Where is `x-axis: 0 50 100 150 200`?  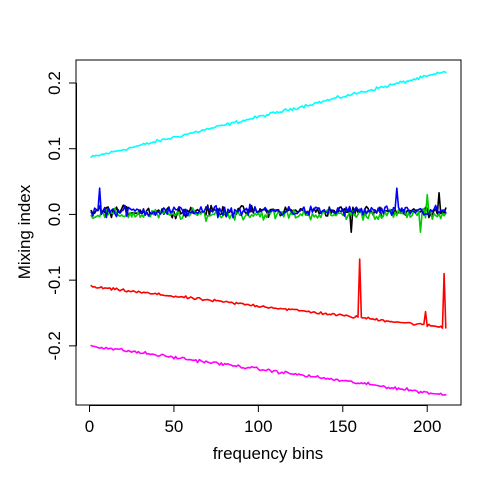
x-axis: 0 50 100 150 200 is located at coordinates (263, 420).